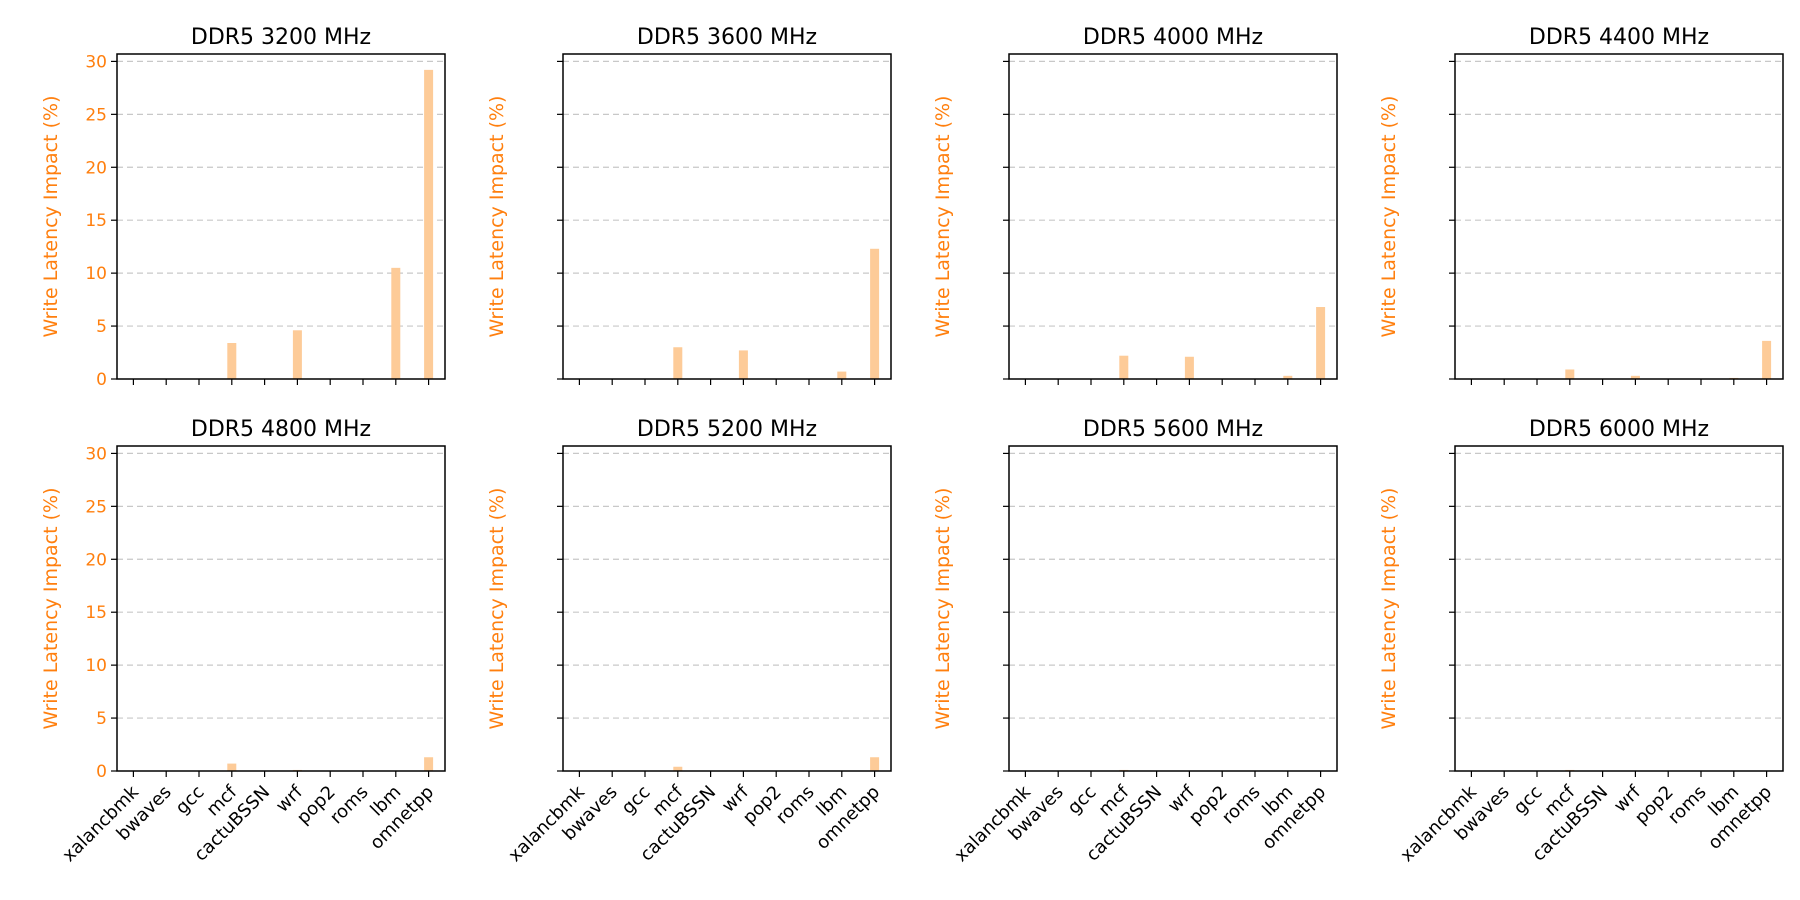 The height and width of the screenshot is (900, 1800). Describe the element at coordinates (727, 37) in the screenshot. I see `panel-title: DDR5 3600 MHz` at that location.